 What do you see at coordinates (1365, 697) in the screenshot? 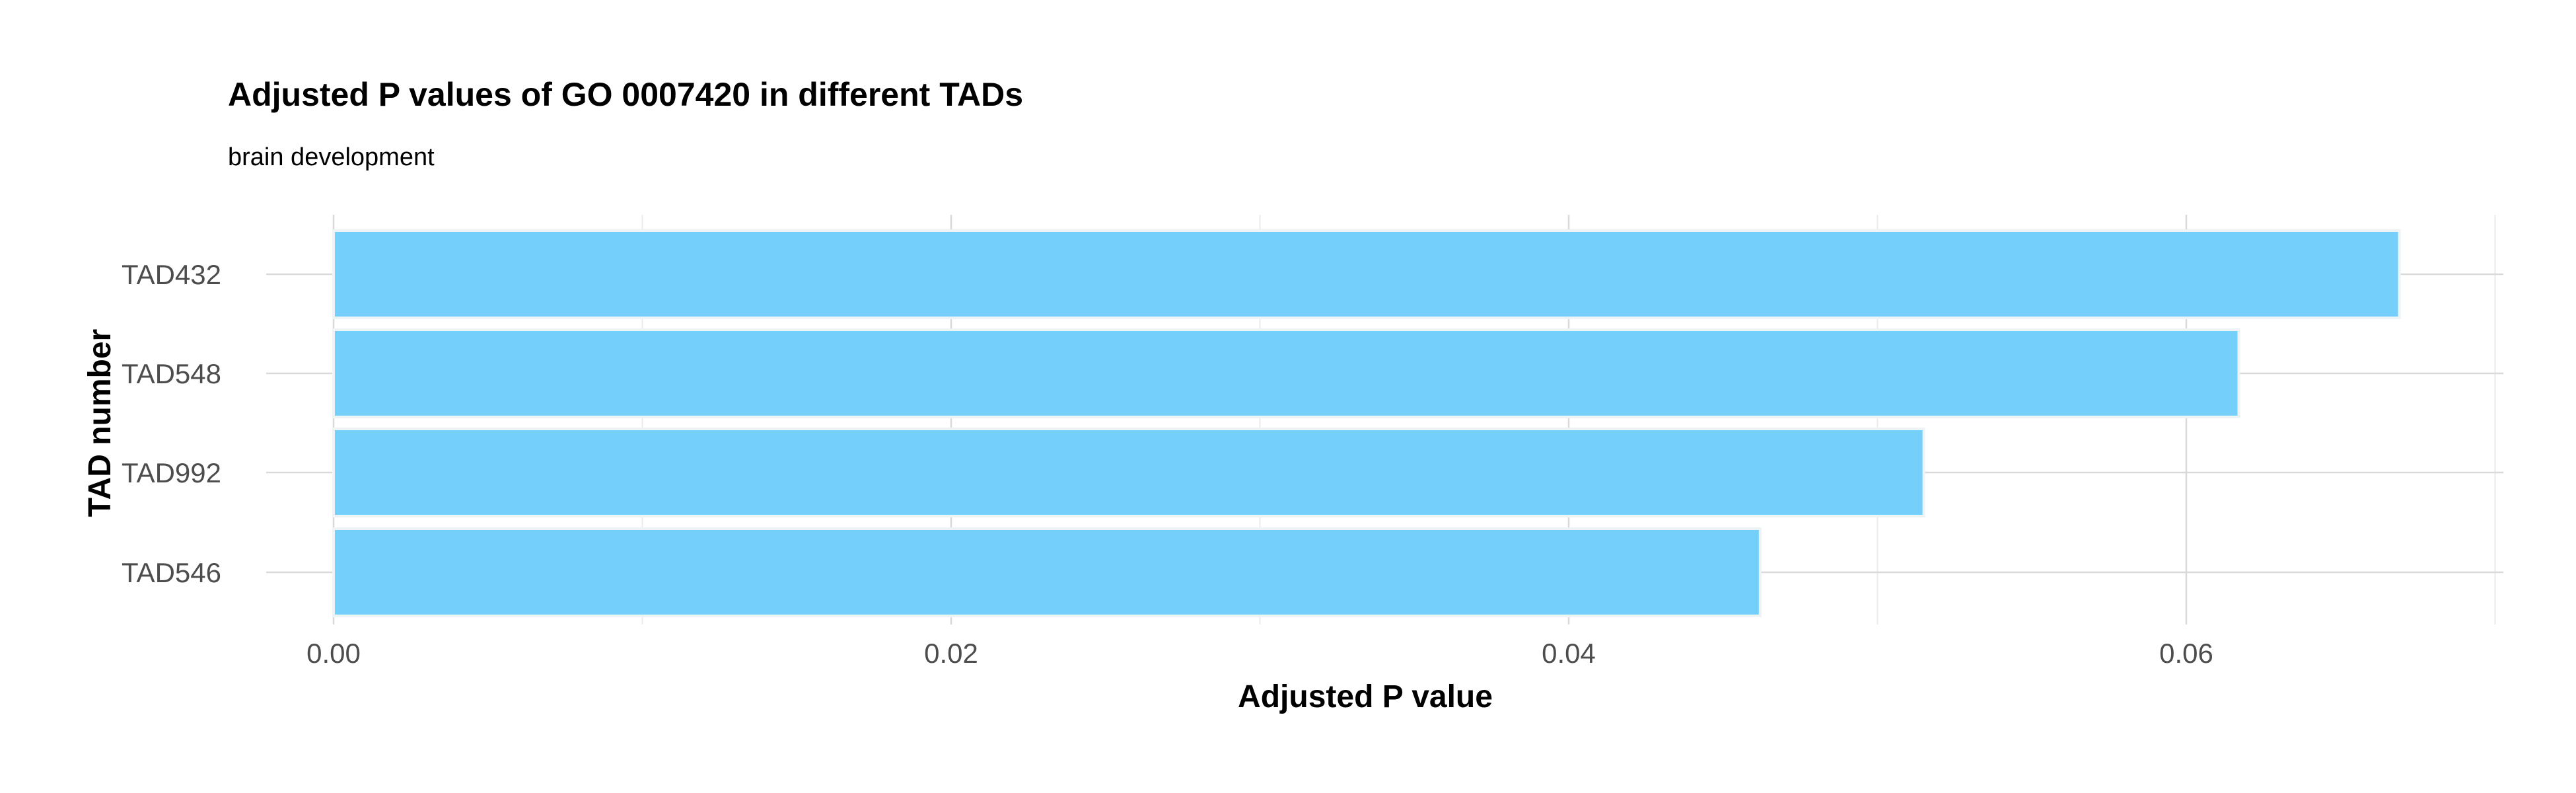
I see `x-axis-label: Adjusted P value` at bounding box center [1365, 697].